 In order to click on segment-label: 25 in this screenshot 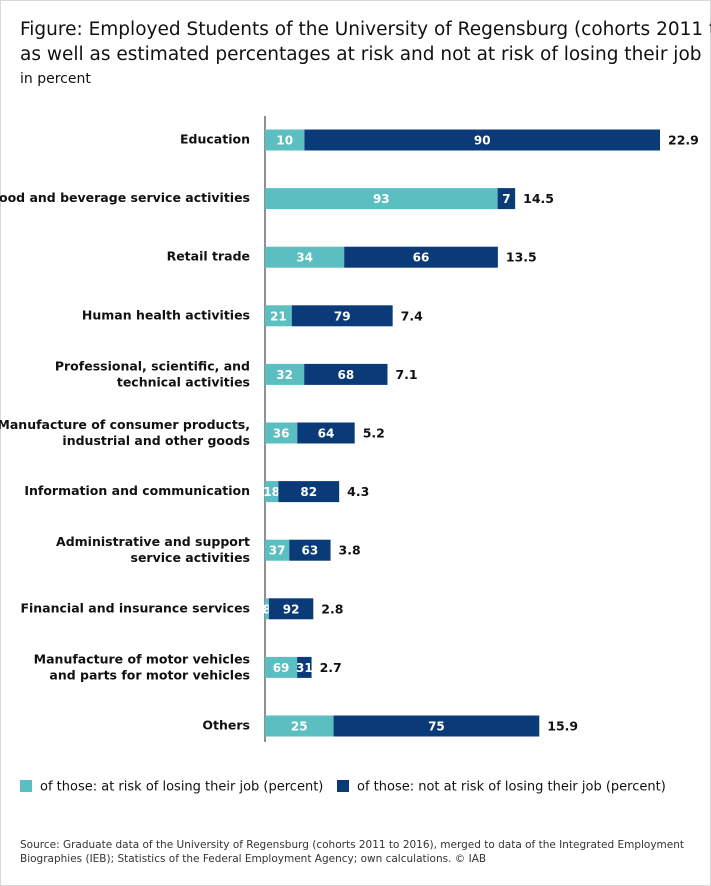, I will do `click(299, 727)`.